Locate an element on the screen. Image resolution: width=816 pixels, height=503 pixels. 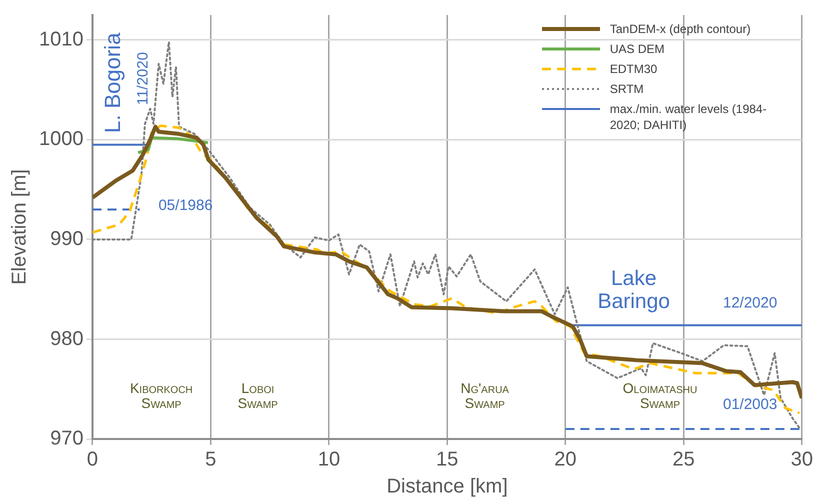
legend-label: max./min. water levels (1984-2020; DAHITI) is located at coordinates (689, 117).